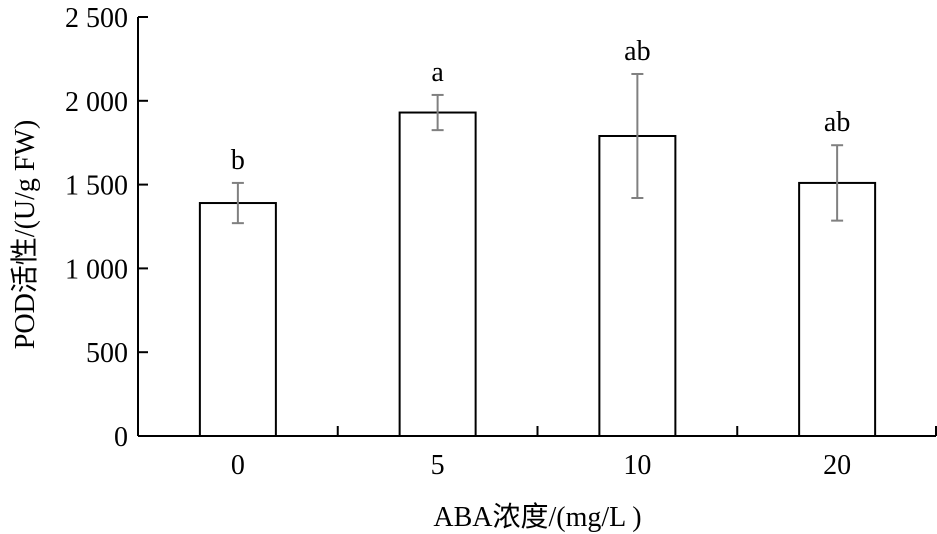 This screenshot has height=534, width=937. Describe the element at coordinates (837, 465) in the screenshot. I see `x-tick-label: 20` at that location.